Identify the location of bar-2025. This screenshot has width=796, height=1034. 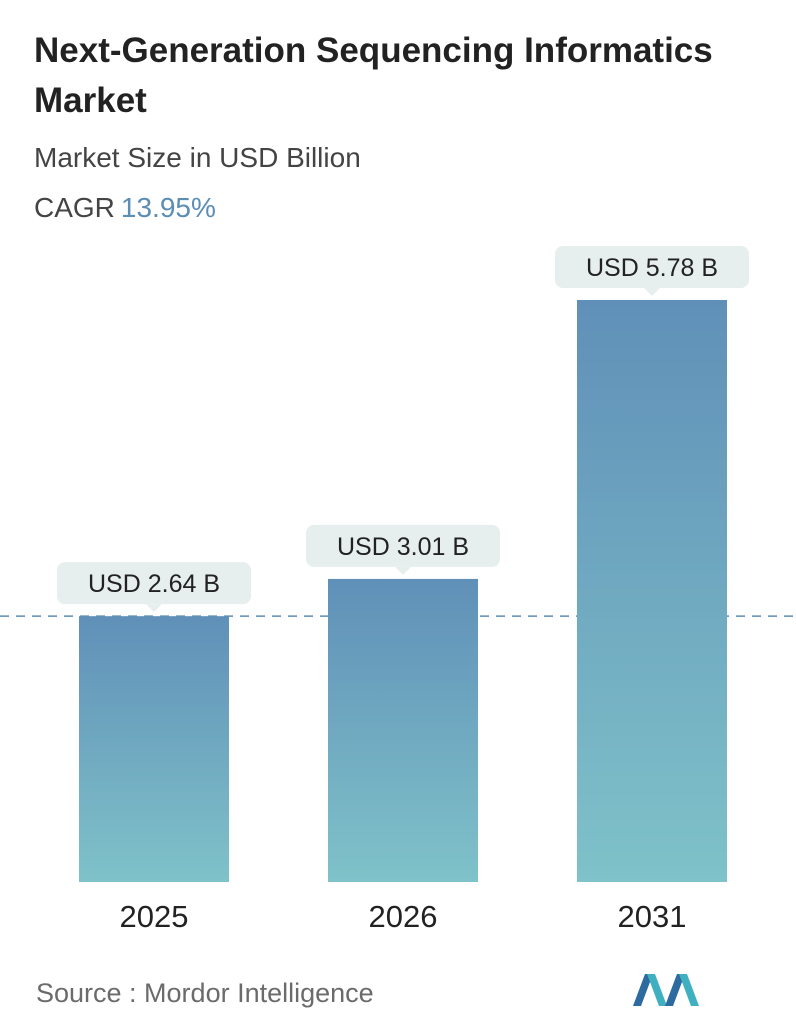
(154, 749).